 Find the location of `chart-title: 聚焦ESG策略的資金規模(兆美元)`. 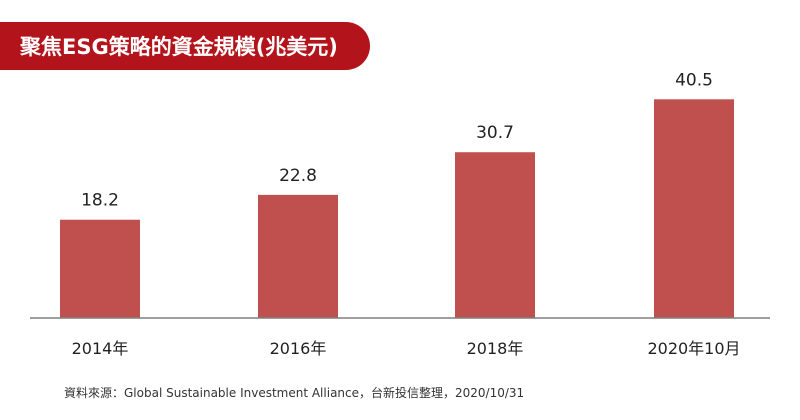

chart-title: 聚焦ESG策略的資金規模(兆美元) is located at coordinates (179, 47).